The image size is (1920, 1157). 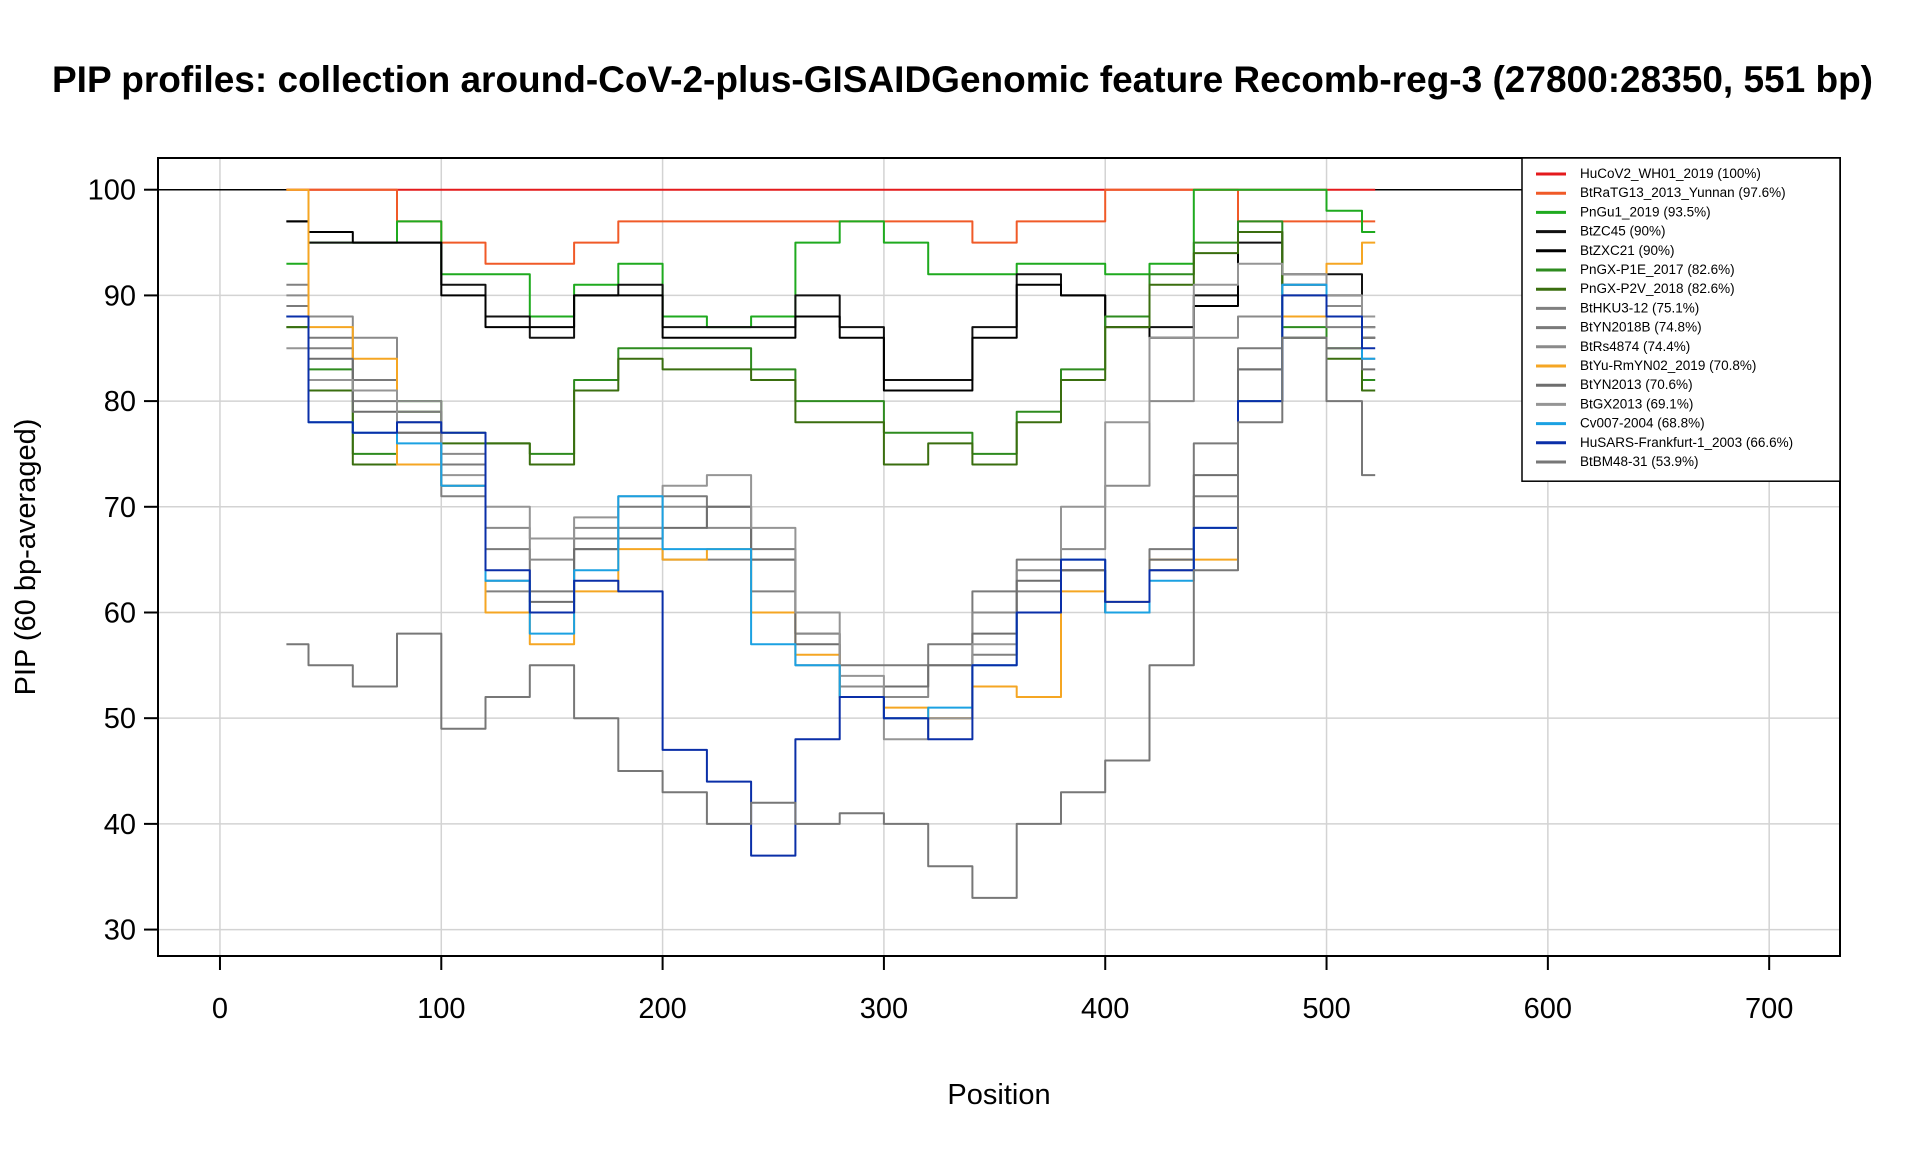 I want to click on y-tick-label: 30, so click(x=120, y=931).